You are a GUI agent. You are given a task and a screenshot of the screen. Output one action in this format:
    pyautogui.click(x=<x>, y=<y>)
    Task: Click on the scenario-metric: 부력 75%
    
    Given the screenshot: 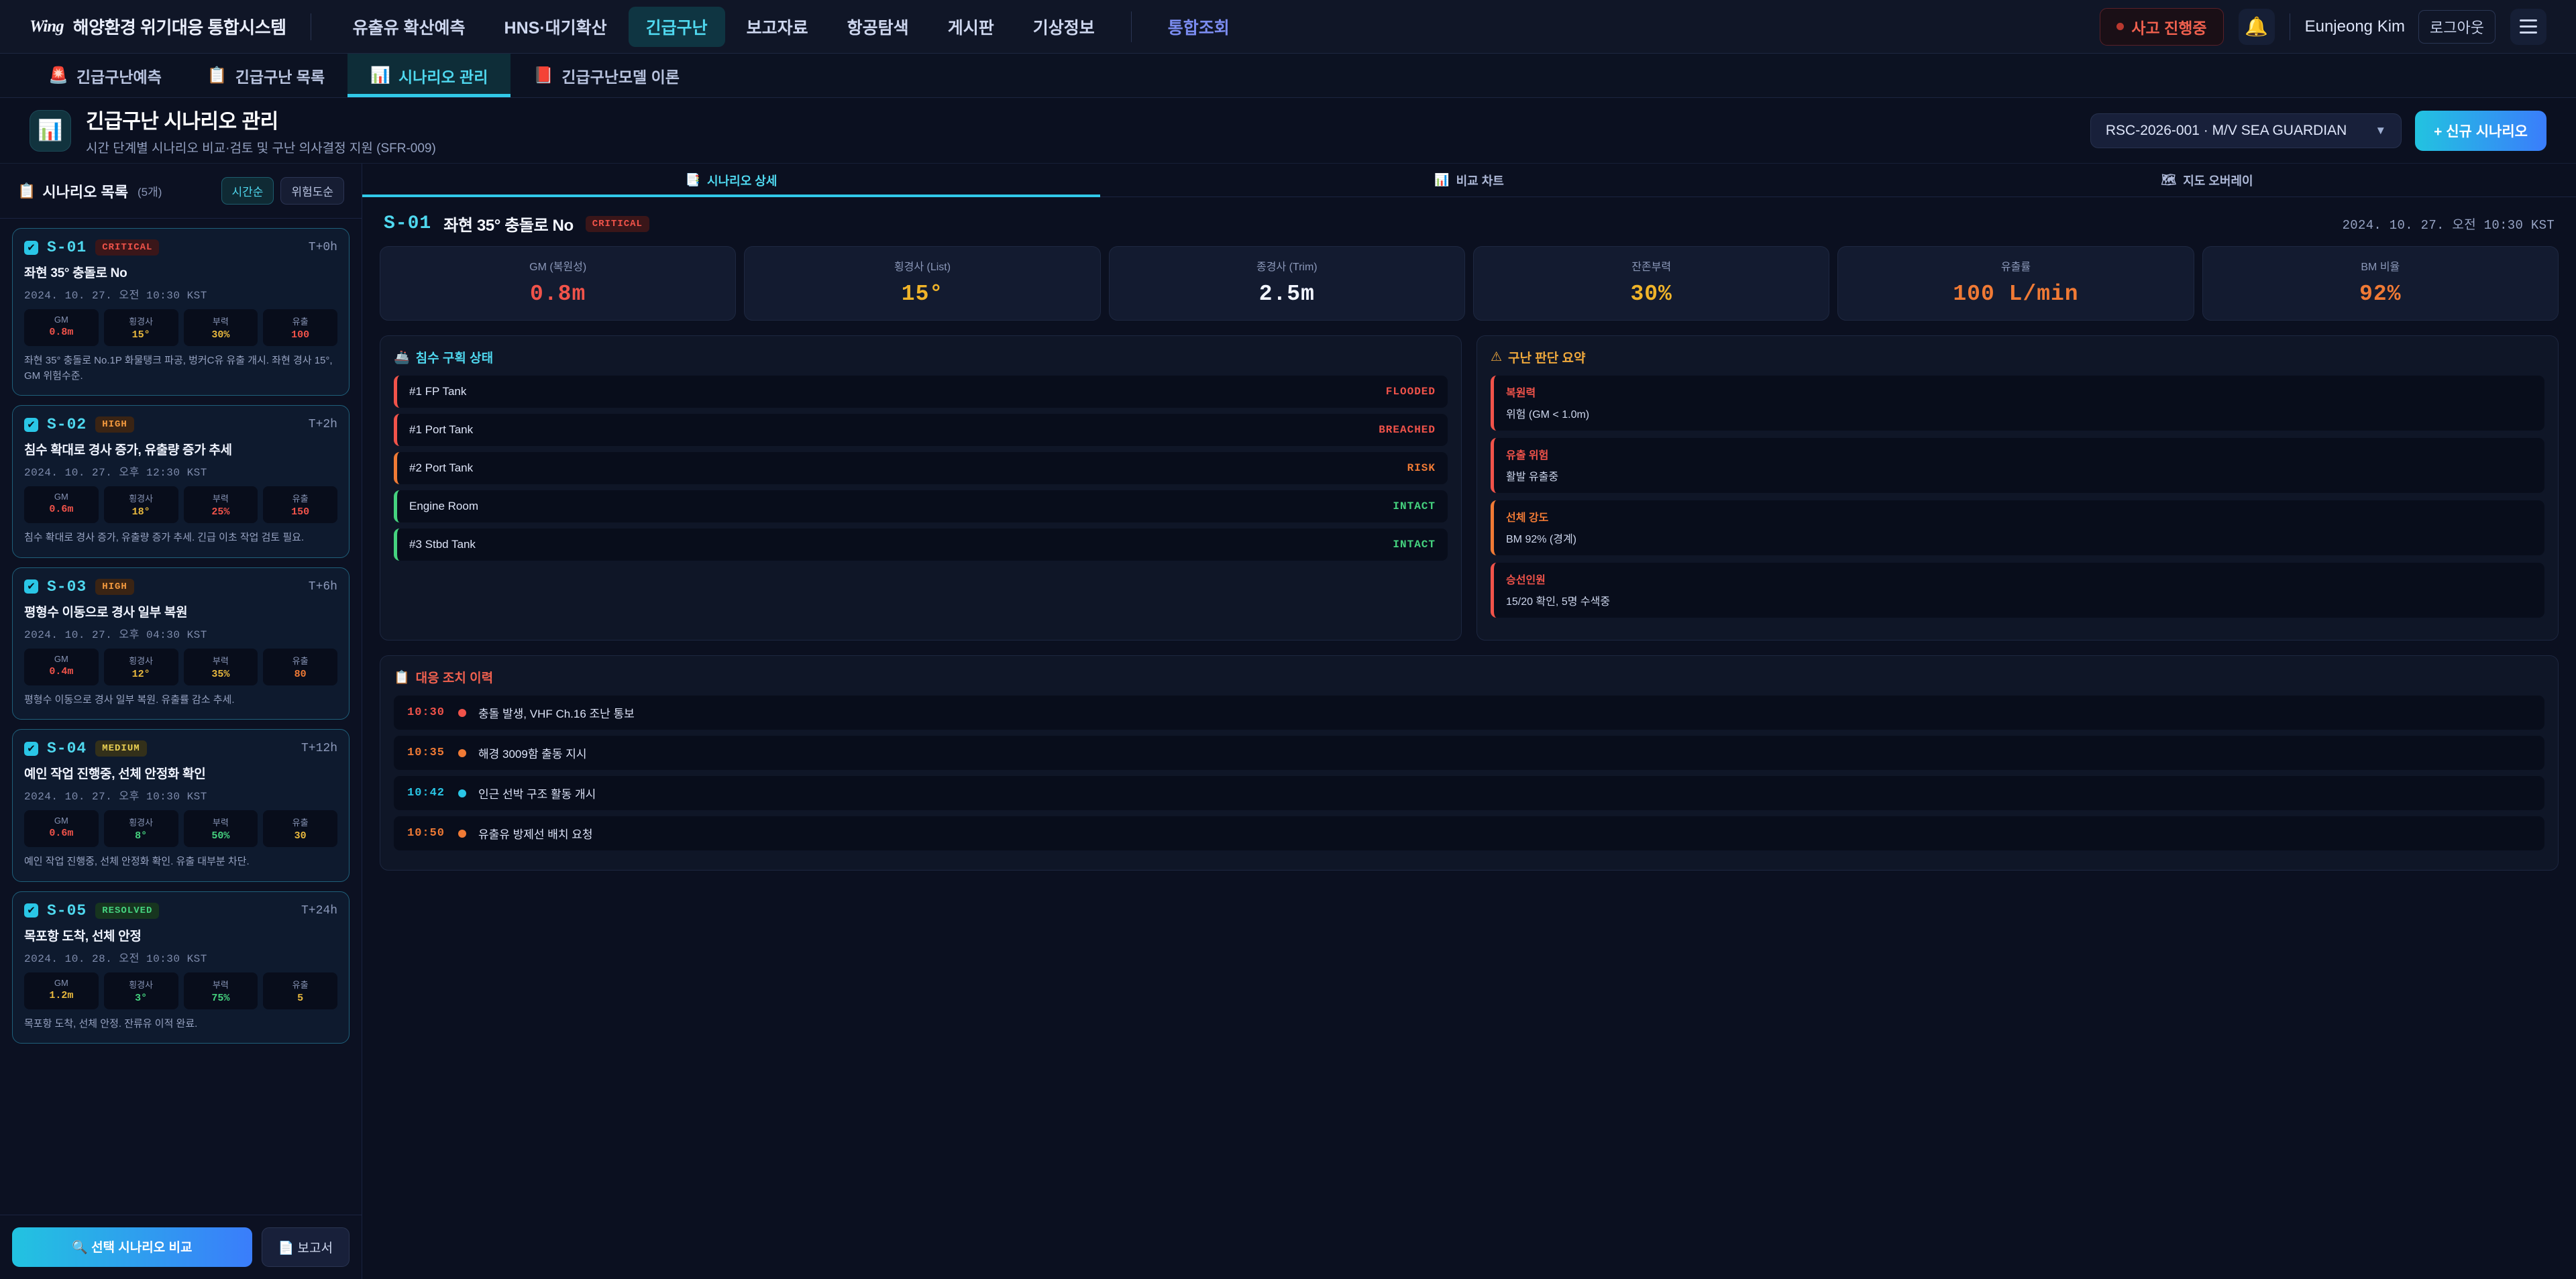 What is the action you would take?
    pyautogui.click(x=220, y=990)
    